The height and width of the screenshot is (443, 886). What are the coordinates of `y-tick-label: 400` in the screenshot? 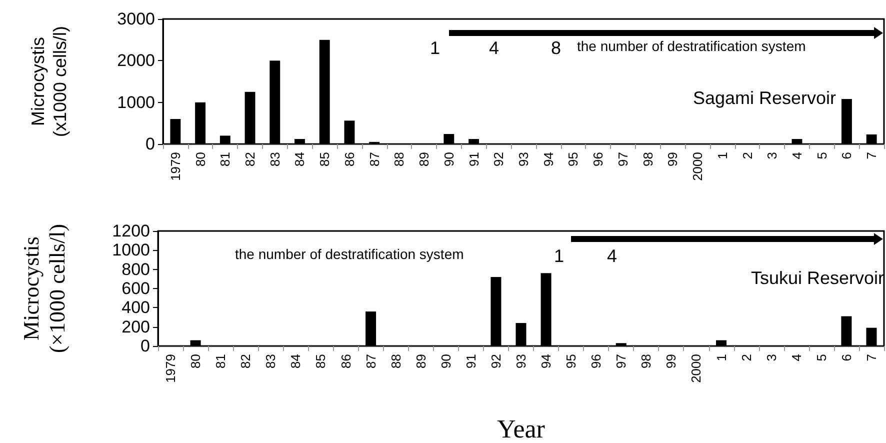 It's located at (136, 308).